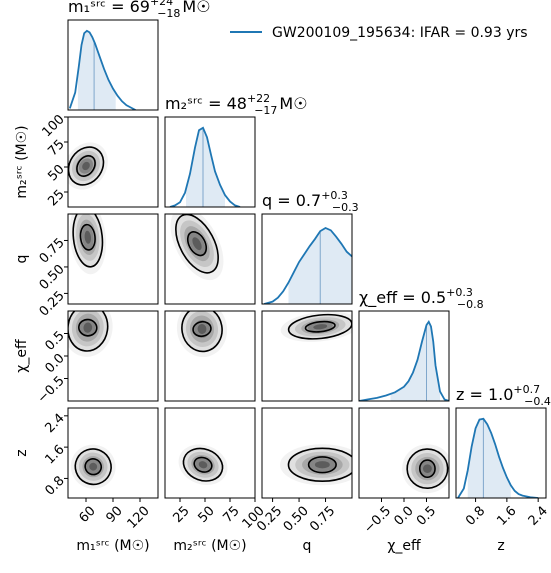 This screenshot has height=573, width=551. I want to click on marginal-panel-m1: m₁ˢʳᶜ = 69+24 −18 M☉, so click(139, 55).